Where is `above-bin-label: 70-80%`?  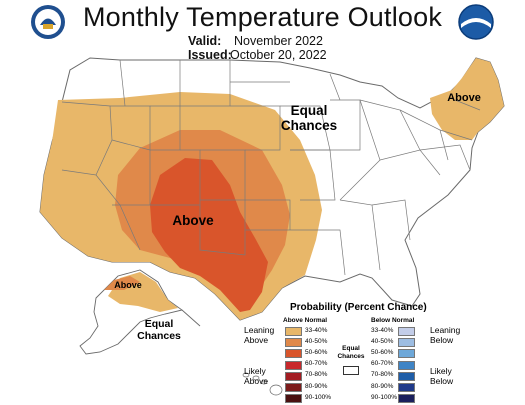 above-bin-label: 70-80% is located at coordinates (316, 375).